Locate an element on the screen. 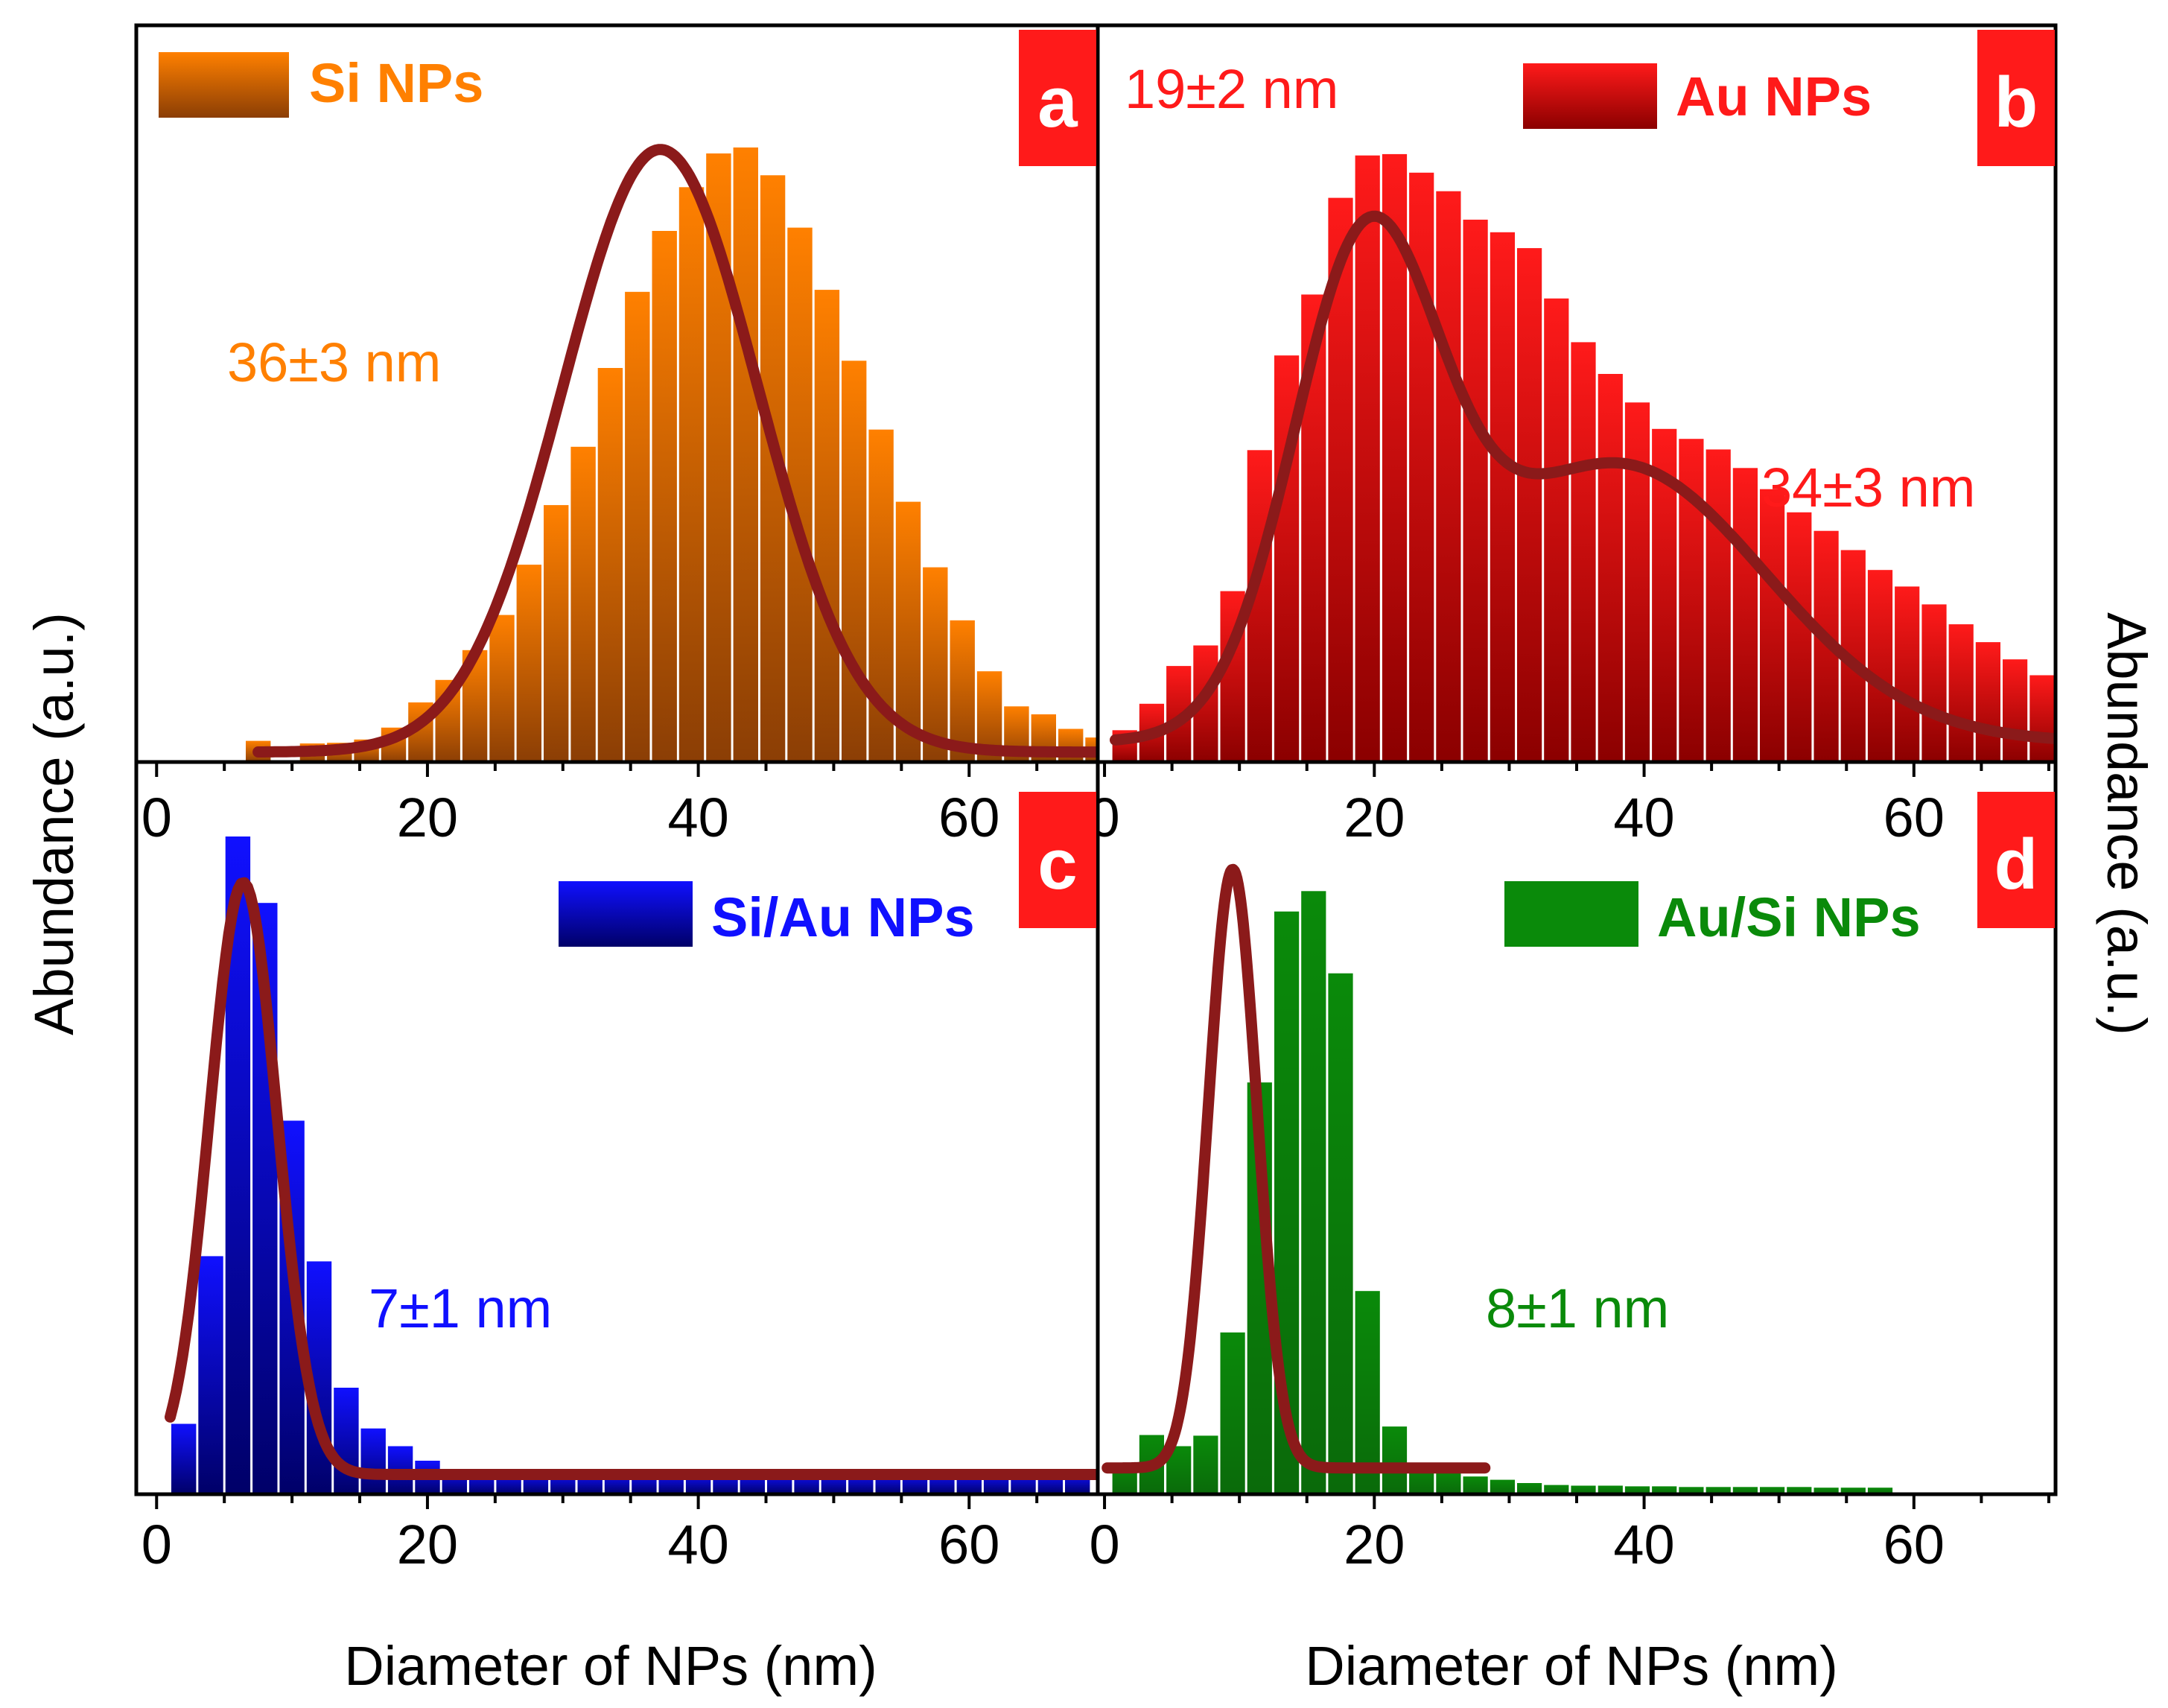  x-axis-label-right: Diameter of NPs (nm) is located at coordinates (1571, 1666).